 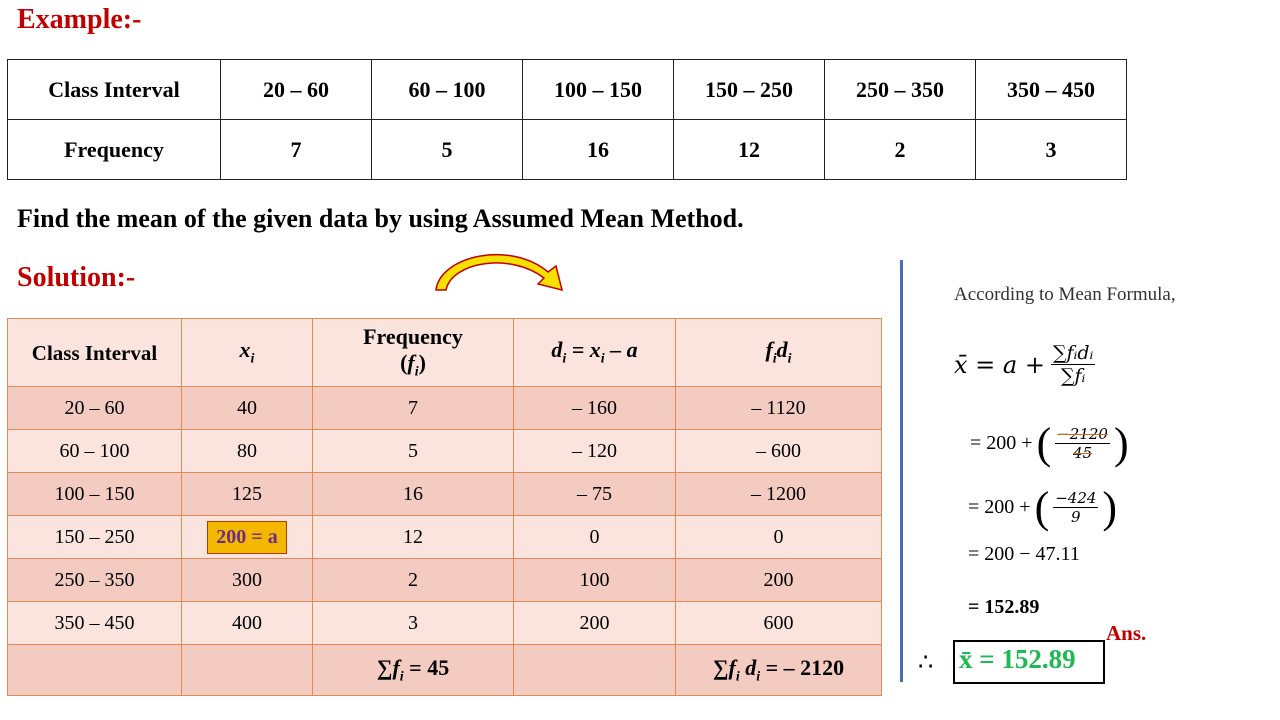 I want to click on f-cell: 7, so click(x=413, y=408).